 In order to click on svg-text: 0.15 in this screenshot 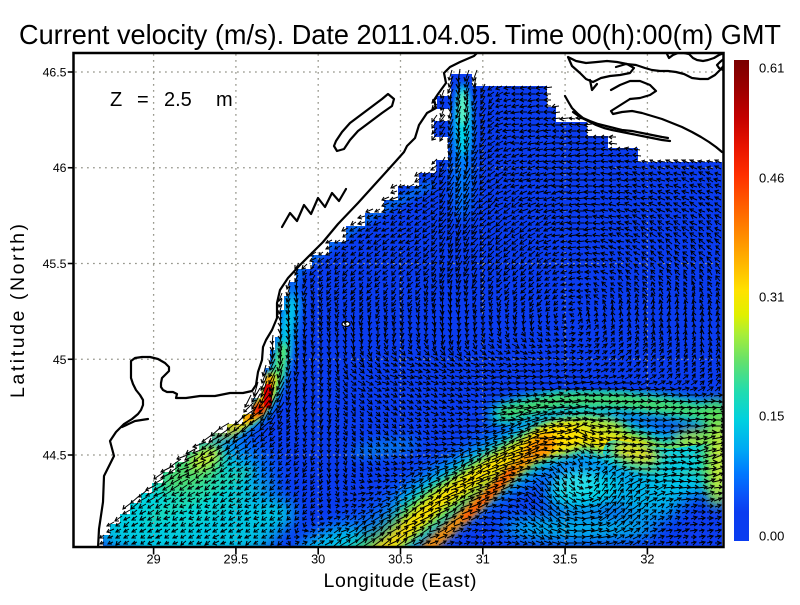, I will do `click(771, 416)`.